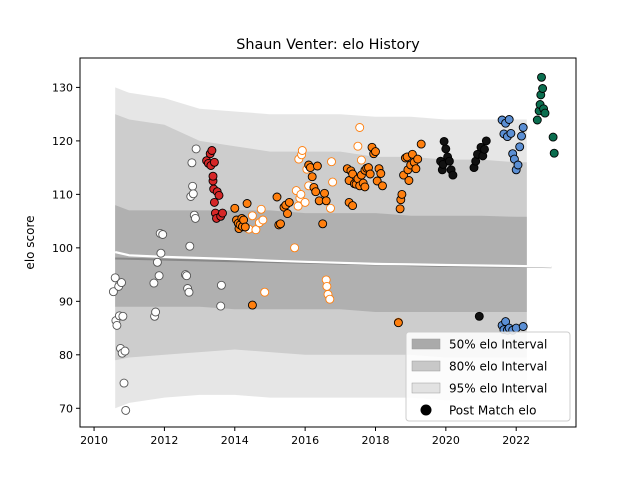 The image size is (640, 484). Describe the element at coordinates (62, 87) in the screenshot. I see `y-tick-label: 130` at that location.